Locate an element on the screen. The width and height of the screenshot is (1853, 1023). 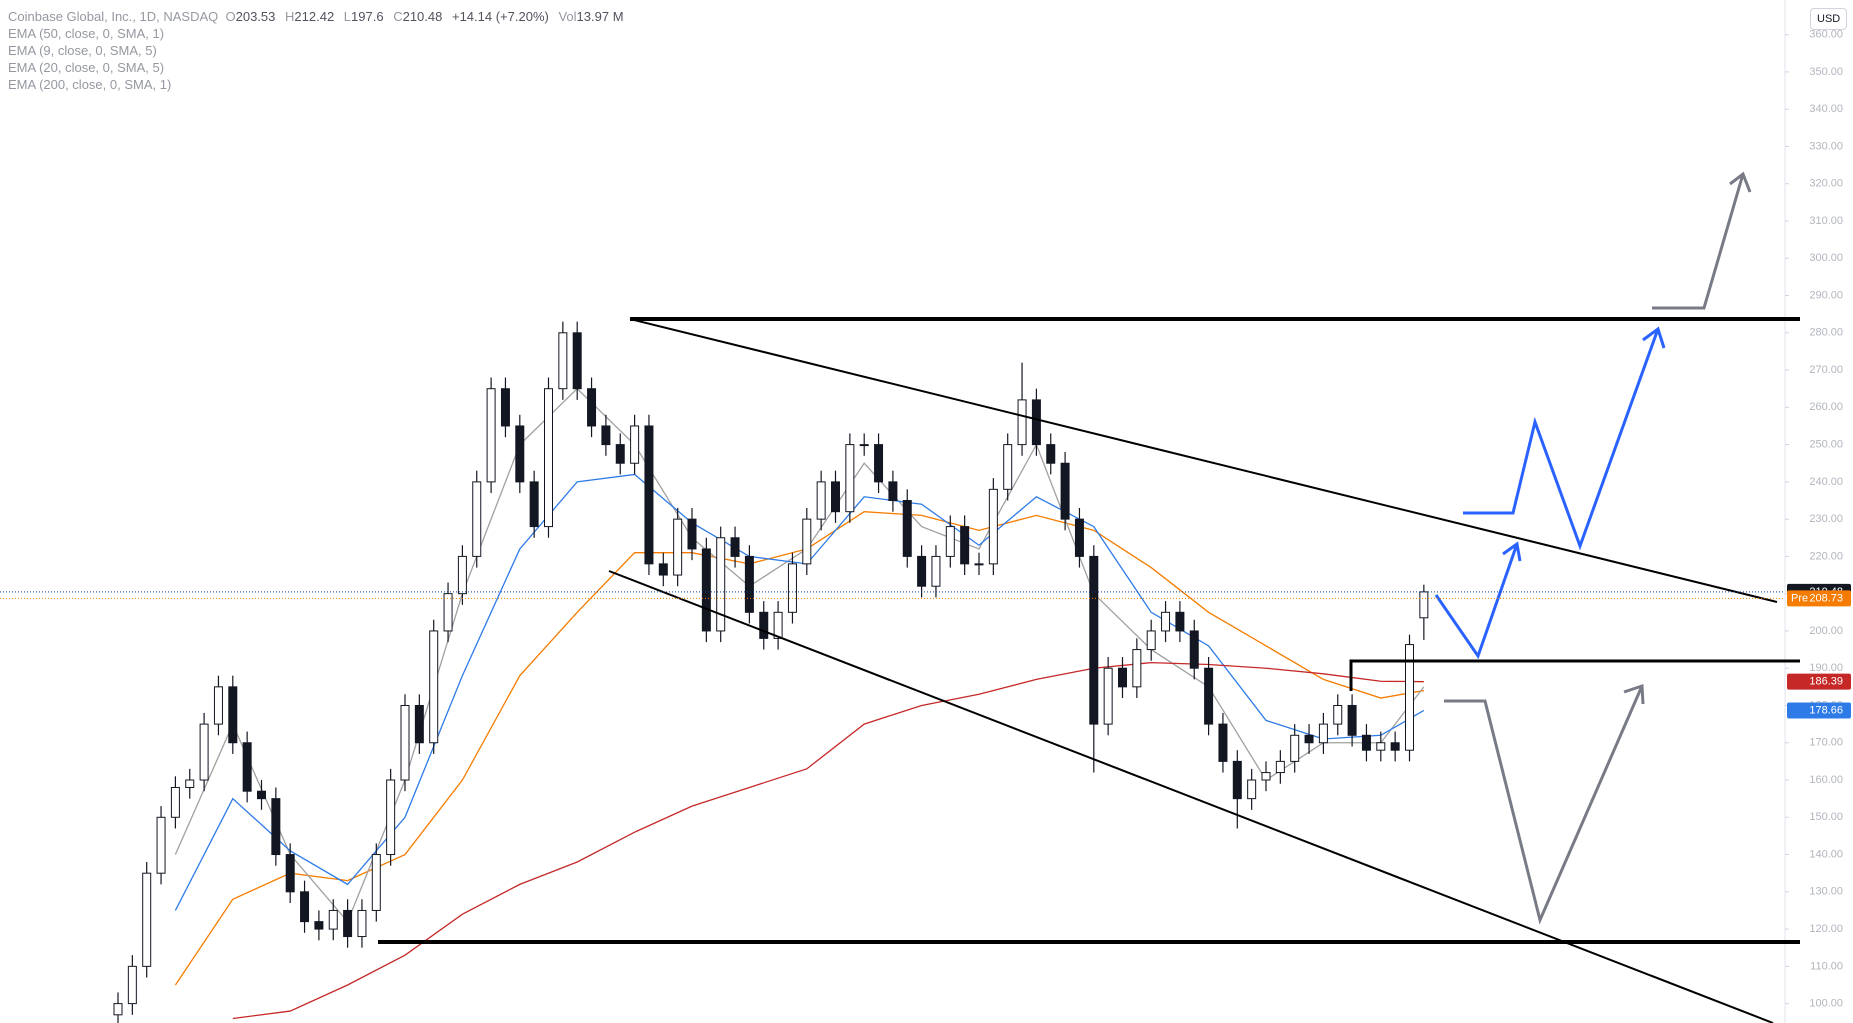
y-tick-label: 250.00 is located at coordinates (1826, 445).